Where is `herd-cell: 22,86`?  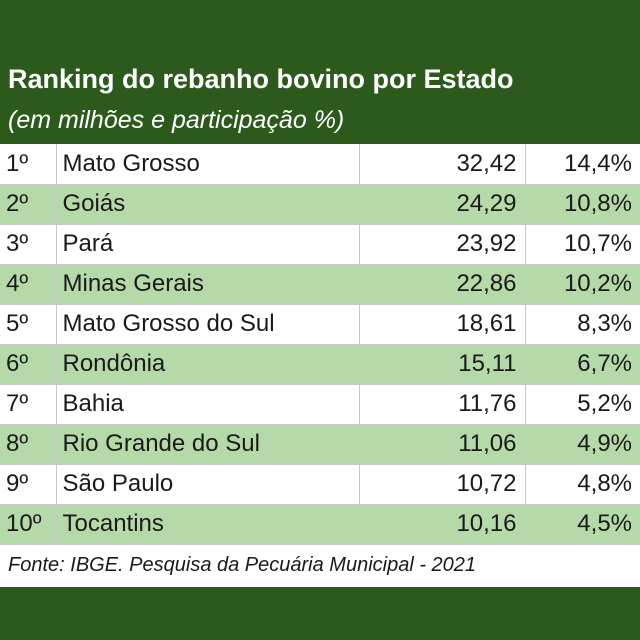
herd-cell: 22,86 is located at coordinates (442, 284).